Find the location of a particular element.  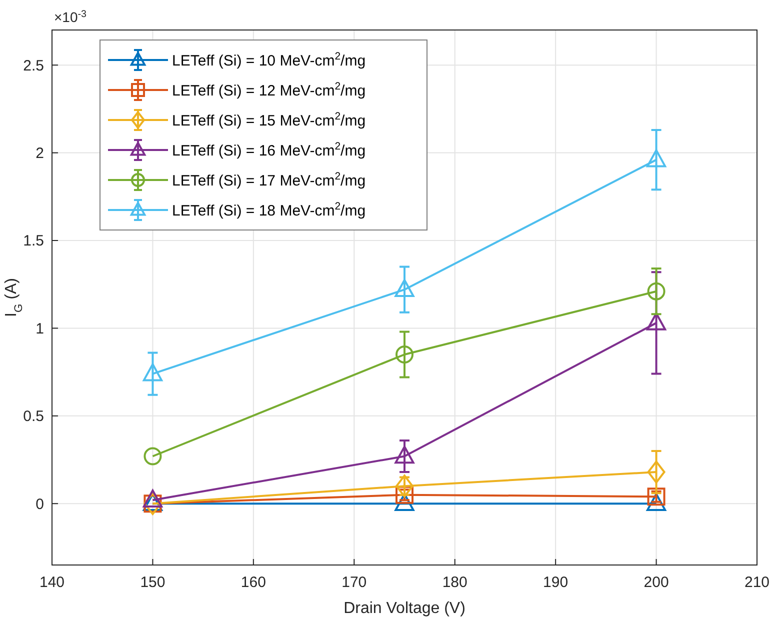

x-tick-label: 170 is located at coordinates (354, 582).